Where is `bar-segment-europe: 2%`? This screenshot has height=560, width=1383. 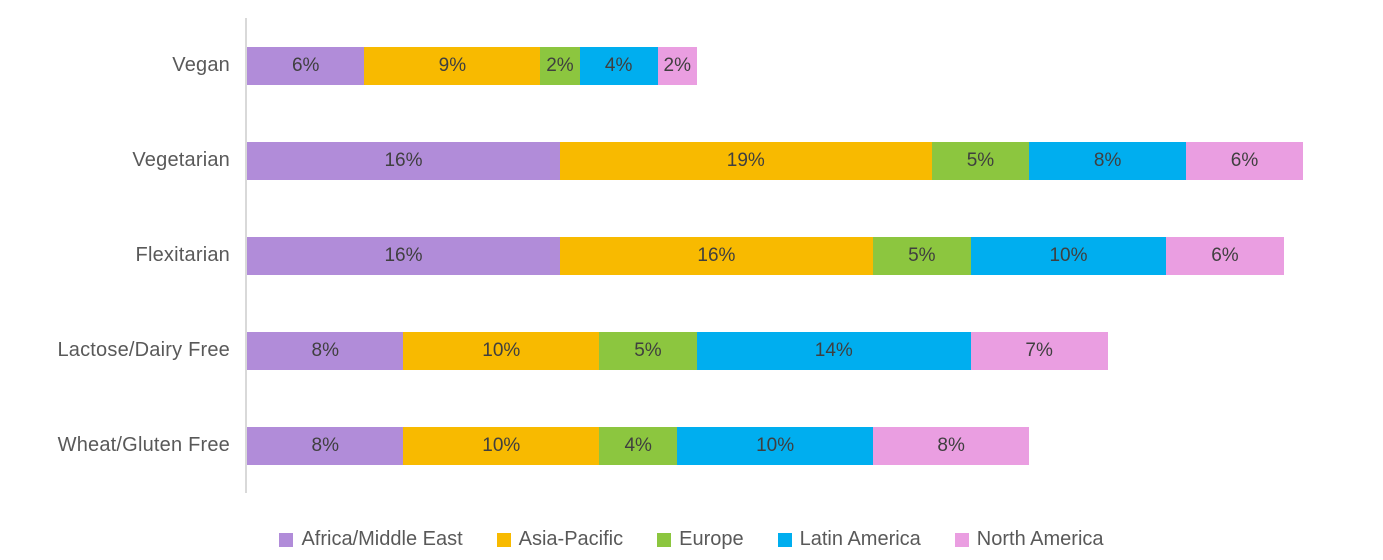
bar-segment-europe: 2% is located at coordinates (560, 65).